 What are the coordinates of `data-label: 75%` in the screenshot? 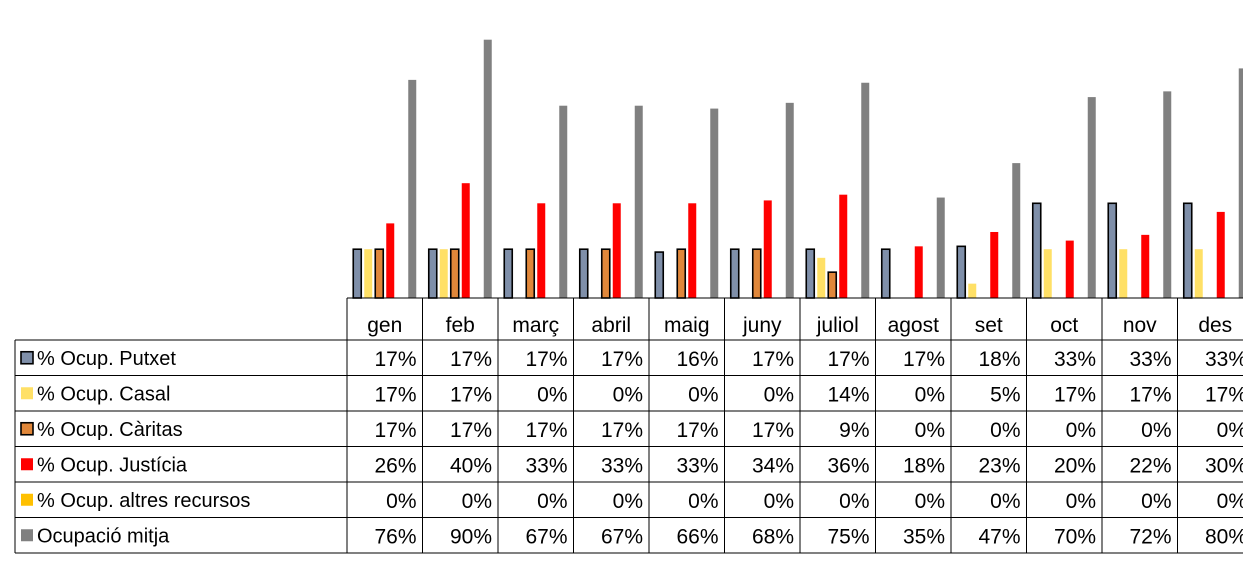 It's located at (848, 536).